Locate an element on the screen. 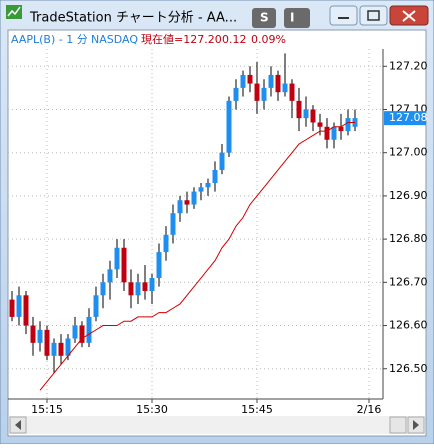 The image size is (434, 448). header-exchange: NASDAQ is located at coordinates (114, 39).